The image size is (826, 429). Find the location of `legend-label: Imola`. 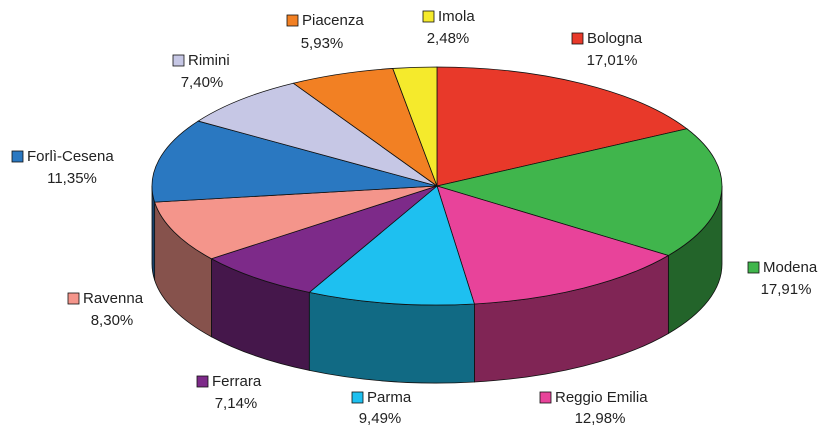

legend-label: Imola is located at coordinates (456, 16).